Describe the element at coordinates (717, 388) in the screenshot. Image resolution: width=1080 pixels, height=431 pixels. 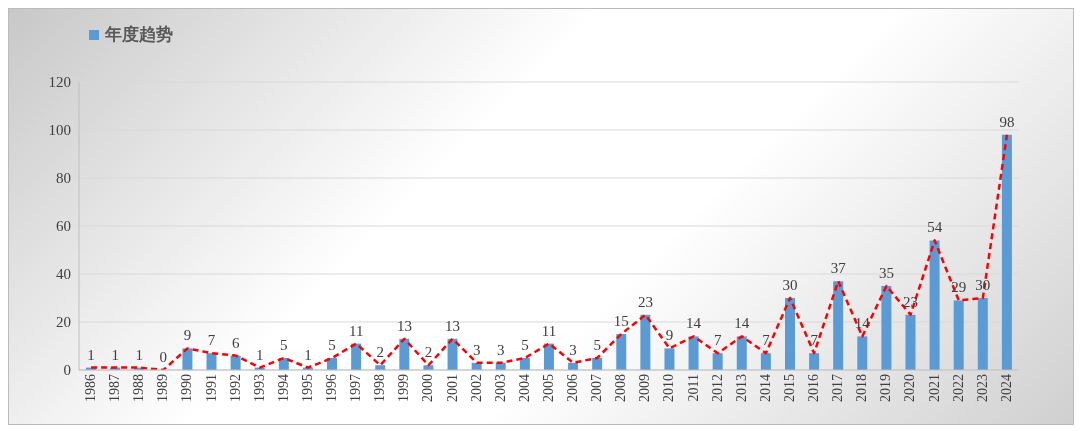
I see `x-tick-label: 2012` at that location.